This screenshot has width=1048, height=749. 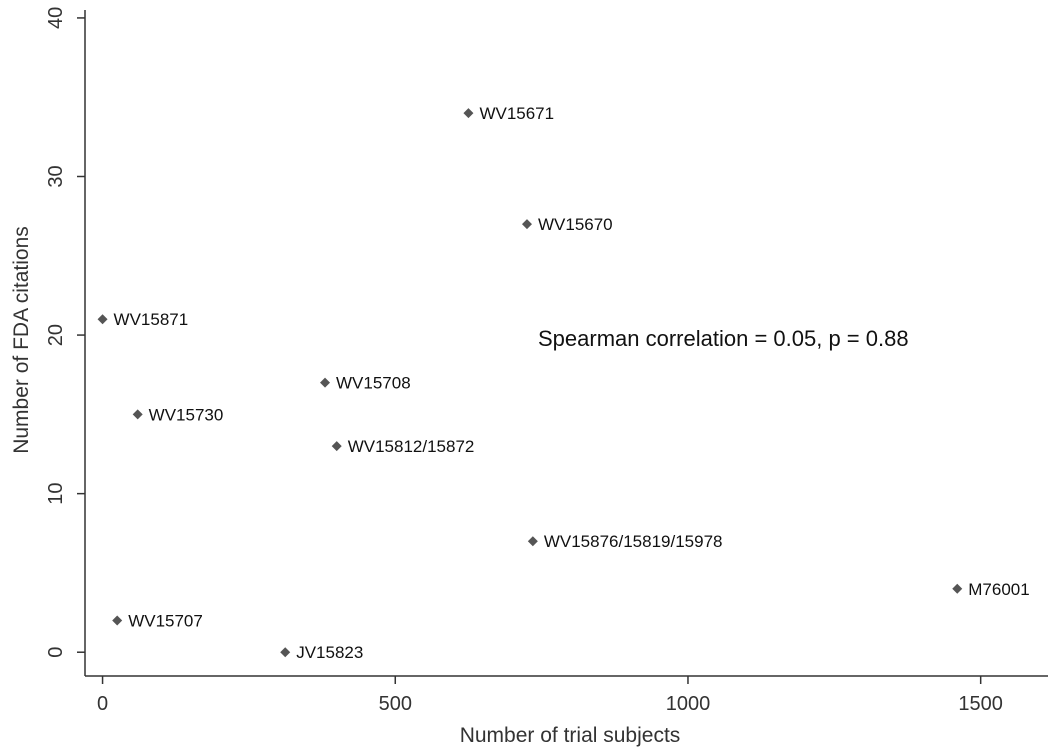 What do you see at coordinates (570, 735) in the screenshot?
I see `x-axis-title: Number of trial subjects` at bounding box center [570, 735].